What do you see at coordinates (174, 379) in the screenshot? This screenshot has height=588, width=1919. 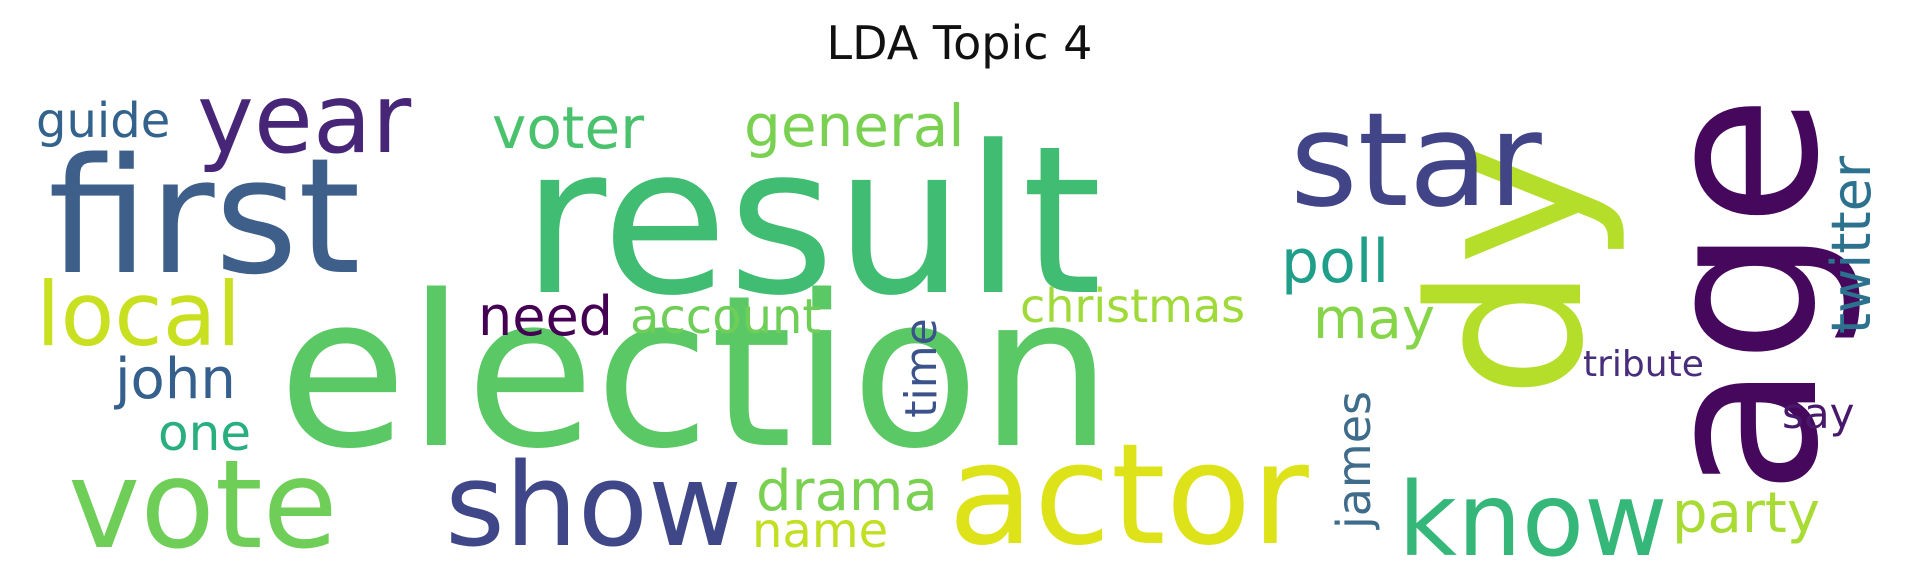 I see `word-john: john` at bounding box center [174, 379].